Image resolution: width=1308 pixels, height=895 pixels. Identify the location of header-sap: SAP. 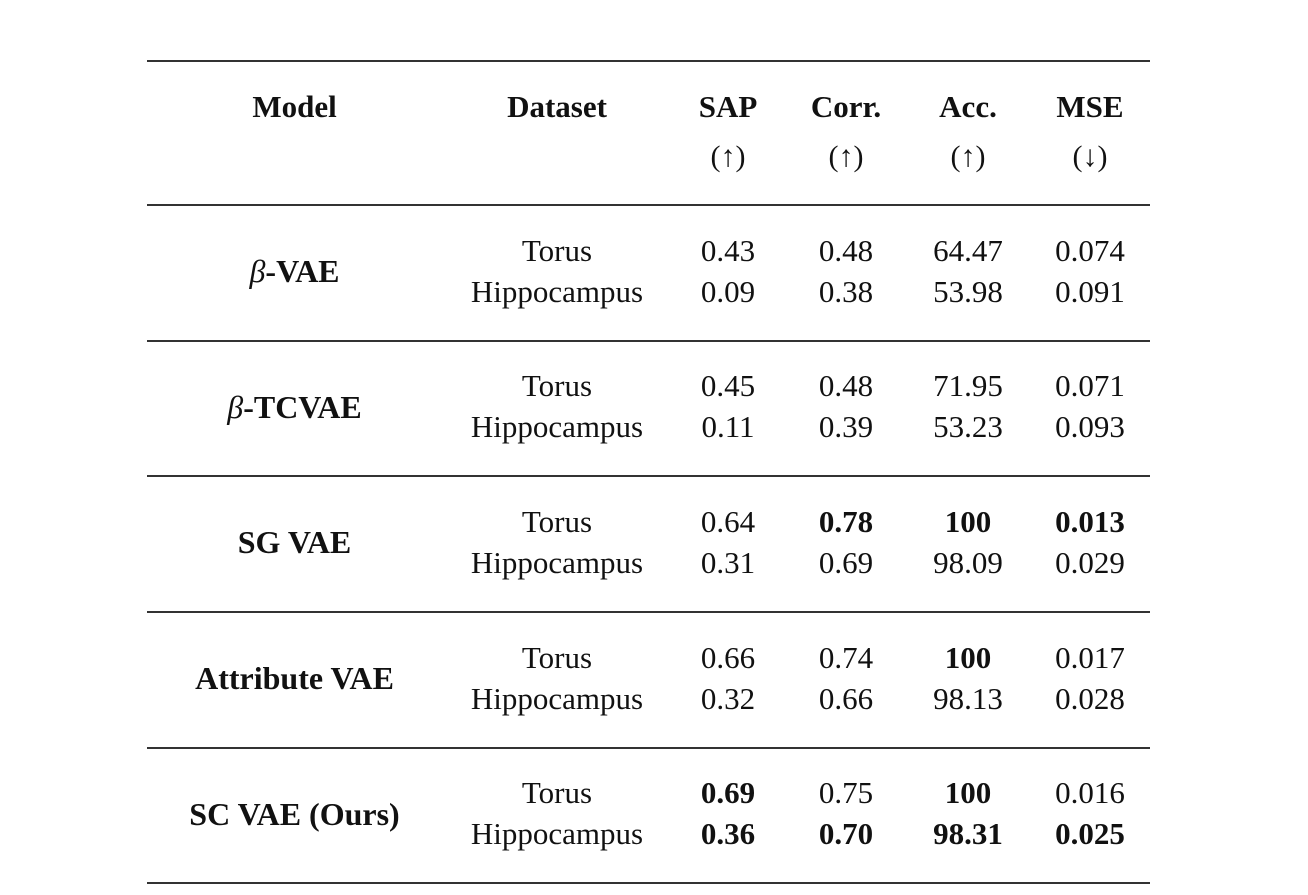
(728, 106).